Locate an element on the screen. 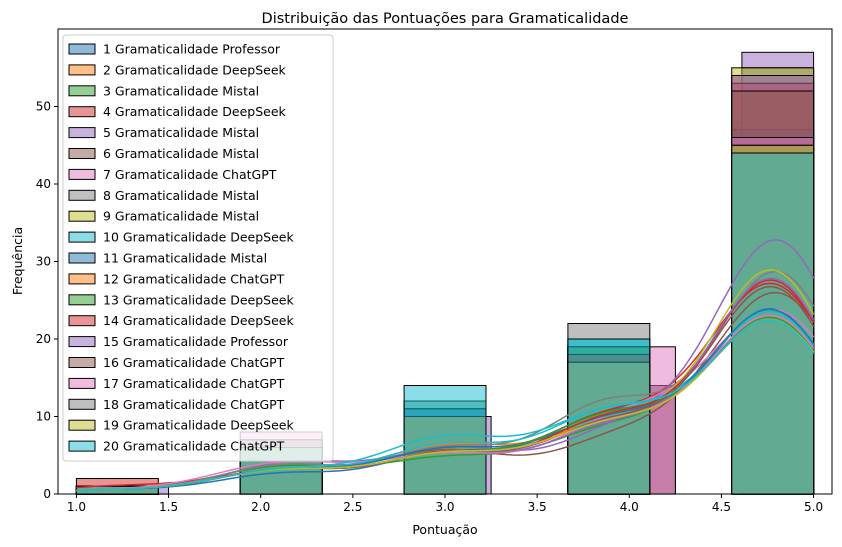 This screenshot has height=547, width=842. x-axis: 1.0 1.5 2.0 2.5 3.0 3.5 4.0 4.5 5.0 is located at coordinates (445, 504).